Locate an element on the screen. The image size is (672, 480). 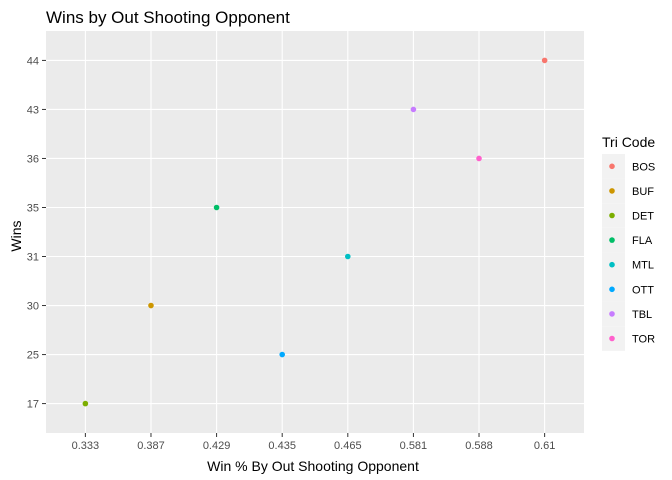
legend-title: Tri Code is located at coordinates (628, 142).